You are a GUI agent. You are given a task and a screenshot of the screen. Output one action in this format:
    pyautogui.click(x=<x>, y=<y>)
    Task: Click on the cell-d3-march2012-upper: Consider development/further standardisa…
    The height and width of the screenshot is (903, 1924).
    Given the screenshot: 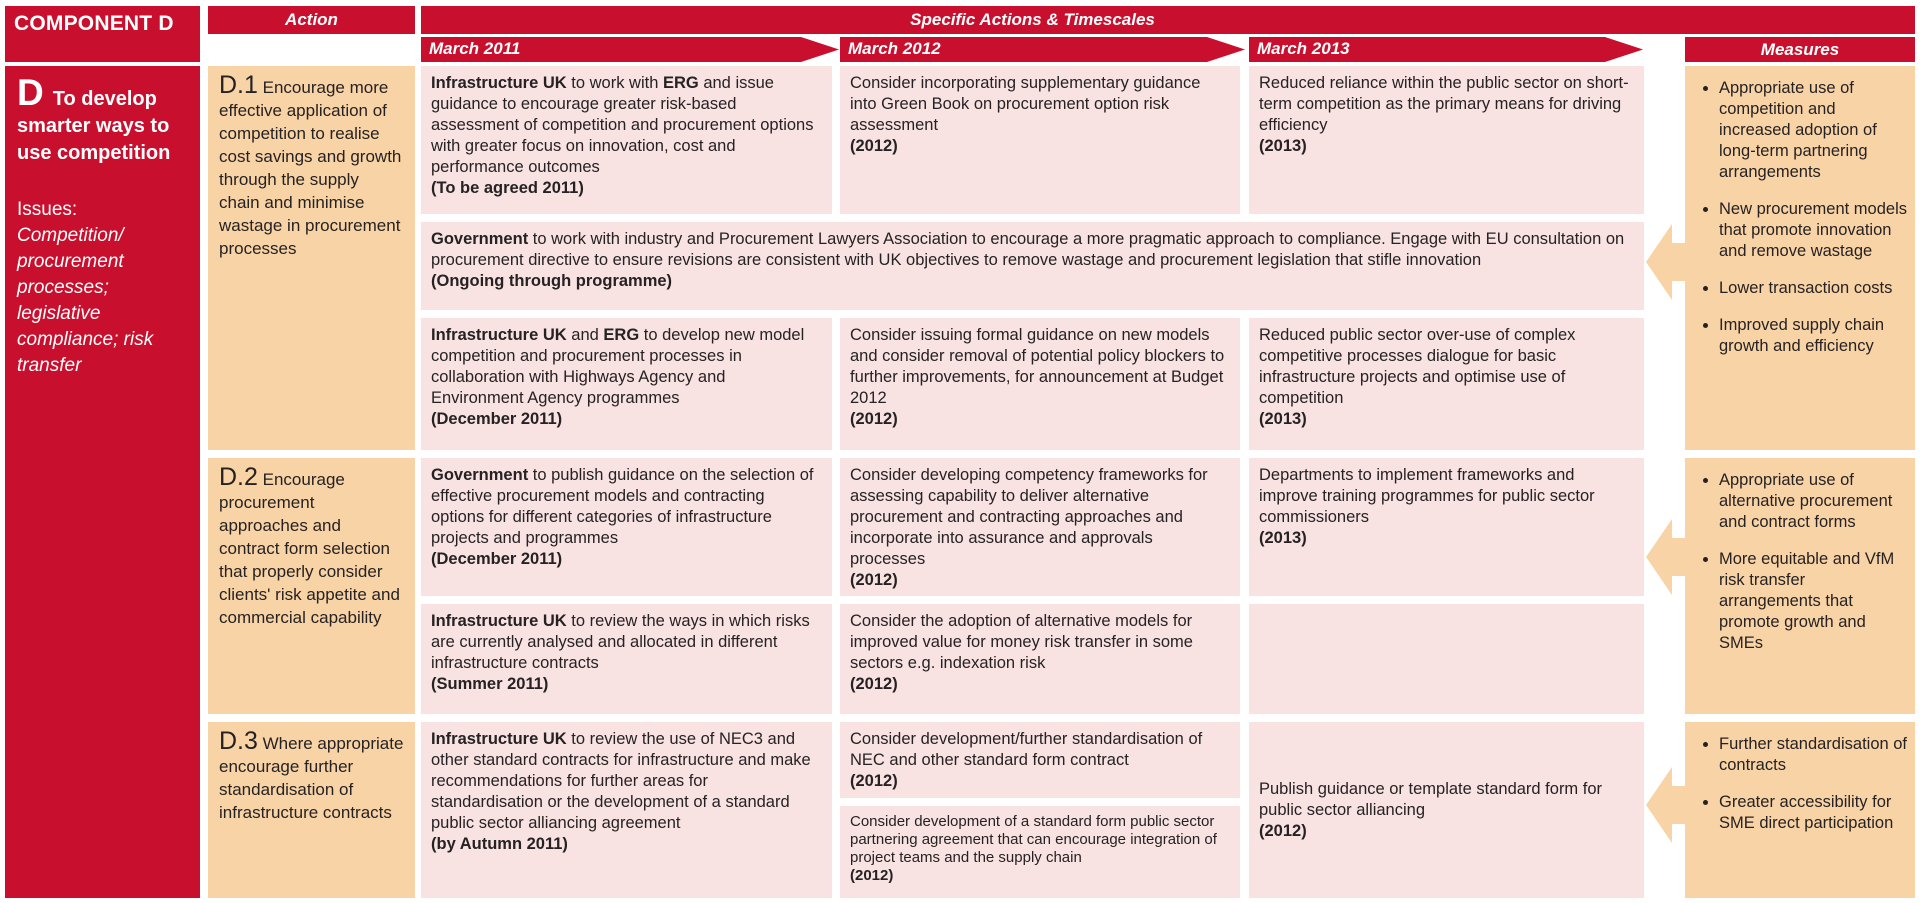 What is the action you would take?
    pyautogui.click(x=1040, y=760)
    